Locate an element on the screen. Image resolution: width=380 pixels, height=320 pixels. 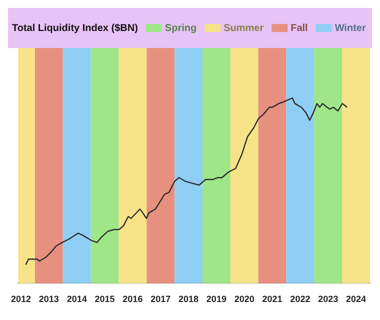
x-tick-label: 2018 is located at coordinates (188, 299).